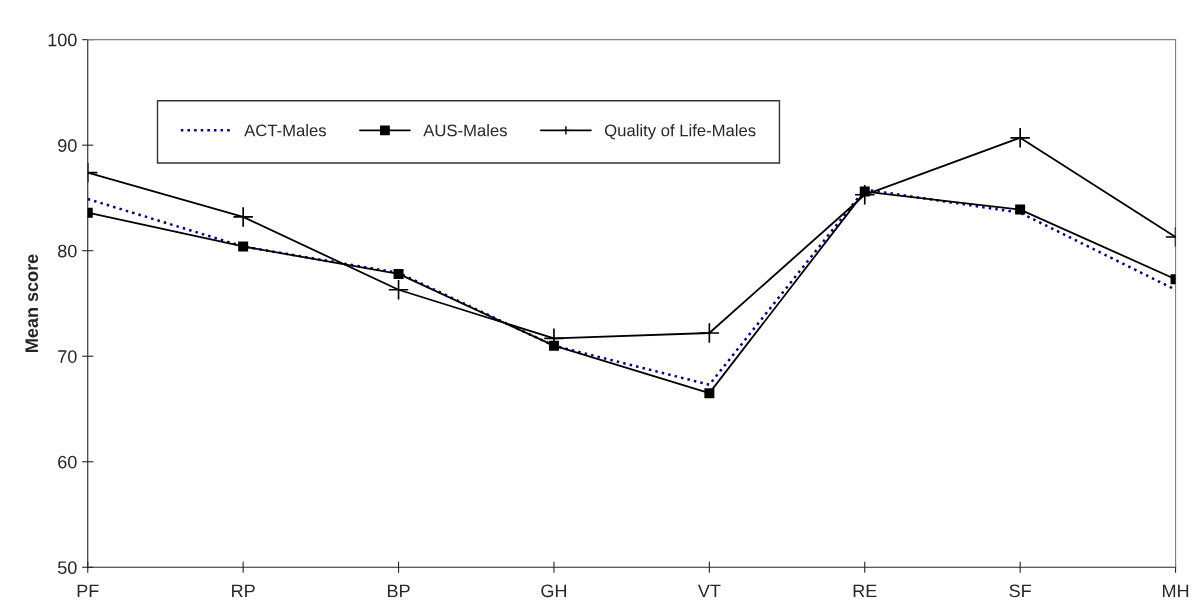 The width and height of the screenshot is (1202, 610). What do you see at coordinates (67, 145) in the screenshot?
I see `y-tick-label: 90` at bounding box center [67, 145].